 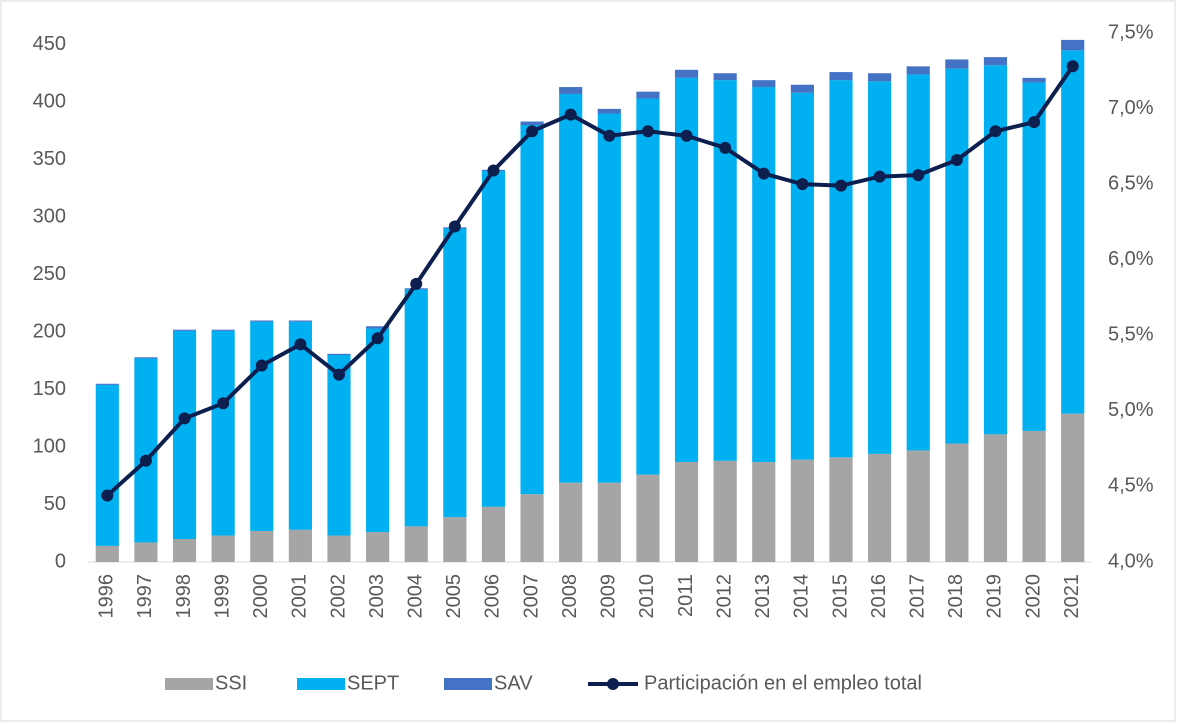 What do you see at coordinates (570, 596) in the screenshot?
I see `x-tick-label: 2008` at bounding box center [570, 596].